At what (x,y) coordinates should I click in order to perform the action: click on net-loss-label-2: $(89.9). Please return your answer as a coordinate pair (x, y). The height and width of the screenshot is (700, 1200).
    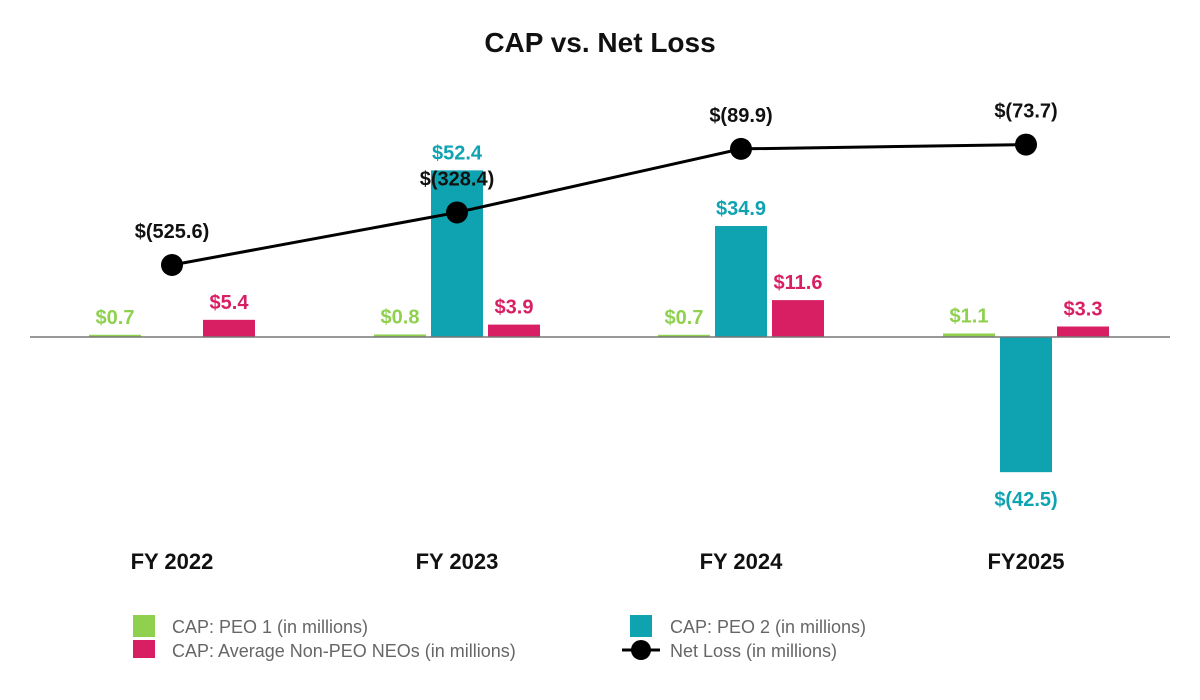
    Looking at the image, I should click on (740, 116).